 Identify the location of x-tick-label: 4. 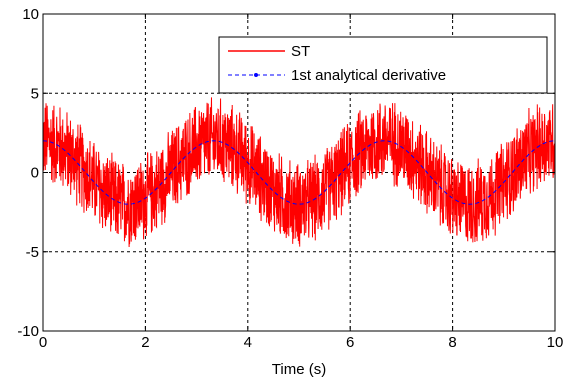
(248, 342).